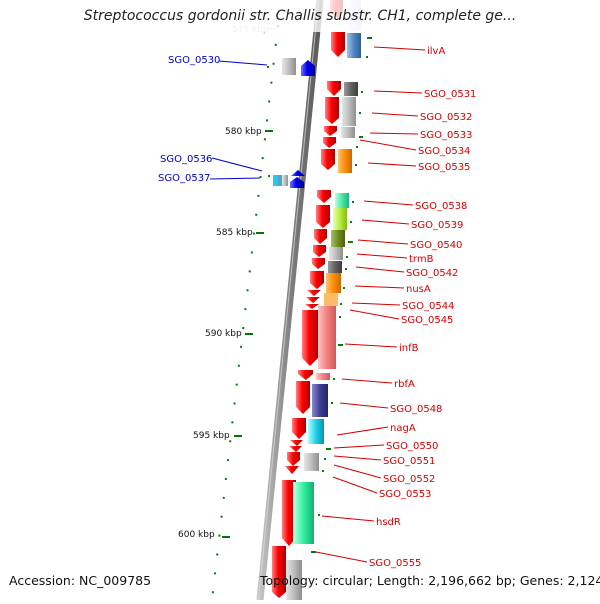 The height and width of the screenshot is (604, 600). I want to click on gene-label-SGO_0533: SGO_0533, so click(446, 135).